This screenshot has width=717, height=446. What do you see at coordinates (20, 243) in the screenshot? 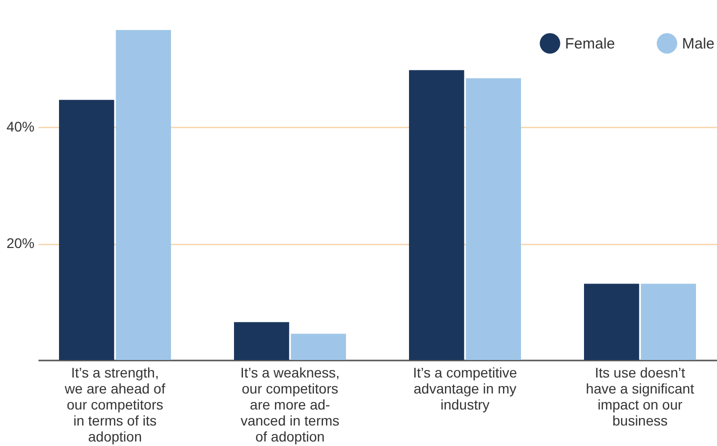
I see `y-tick-label: 20%` at bounding box center [20, 243].